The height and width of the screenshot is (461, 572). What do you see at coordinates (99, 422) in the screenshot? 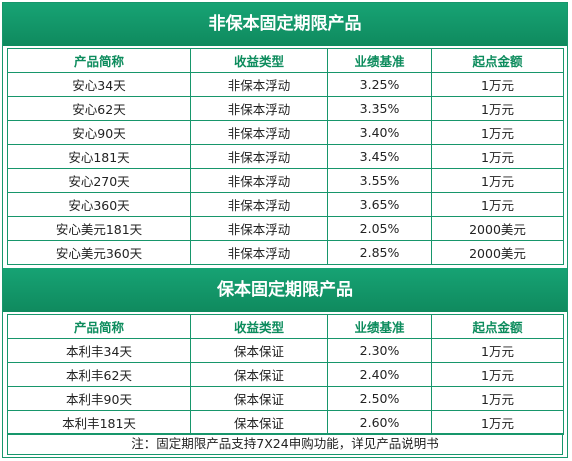
I see `product-name: 本利丰181天` at bounding box center [99, 422].